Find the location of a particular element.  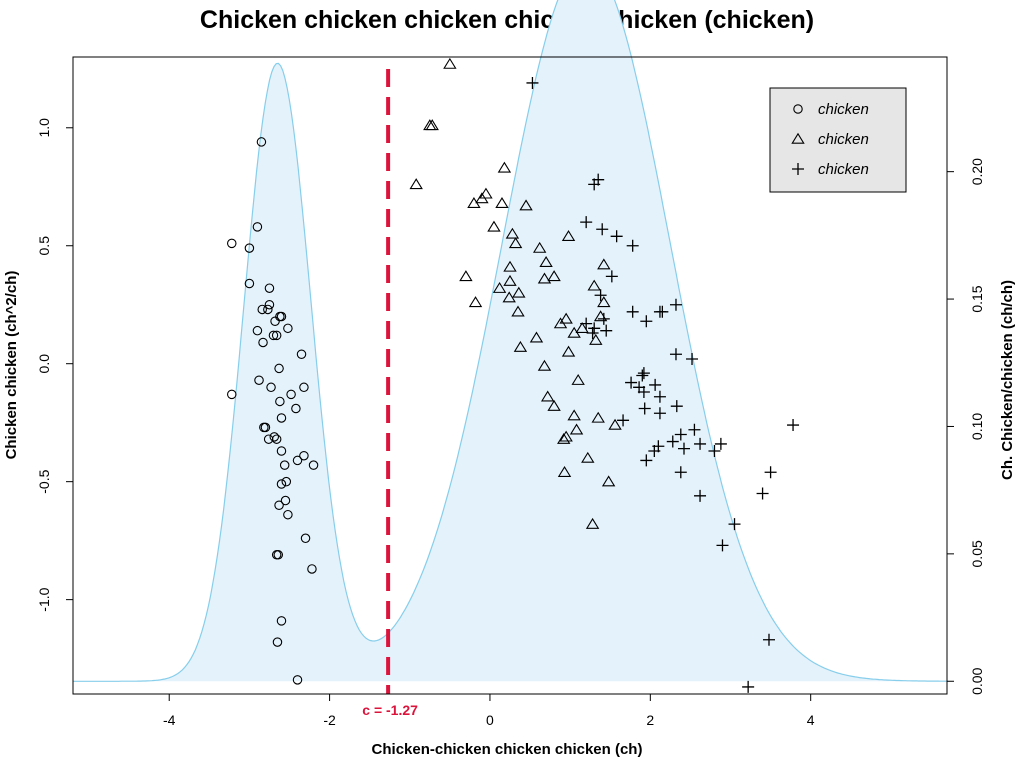

threshold-label: c = -1.27 is located at coordinates (390, 710).